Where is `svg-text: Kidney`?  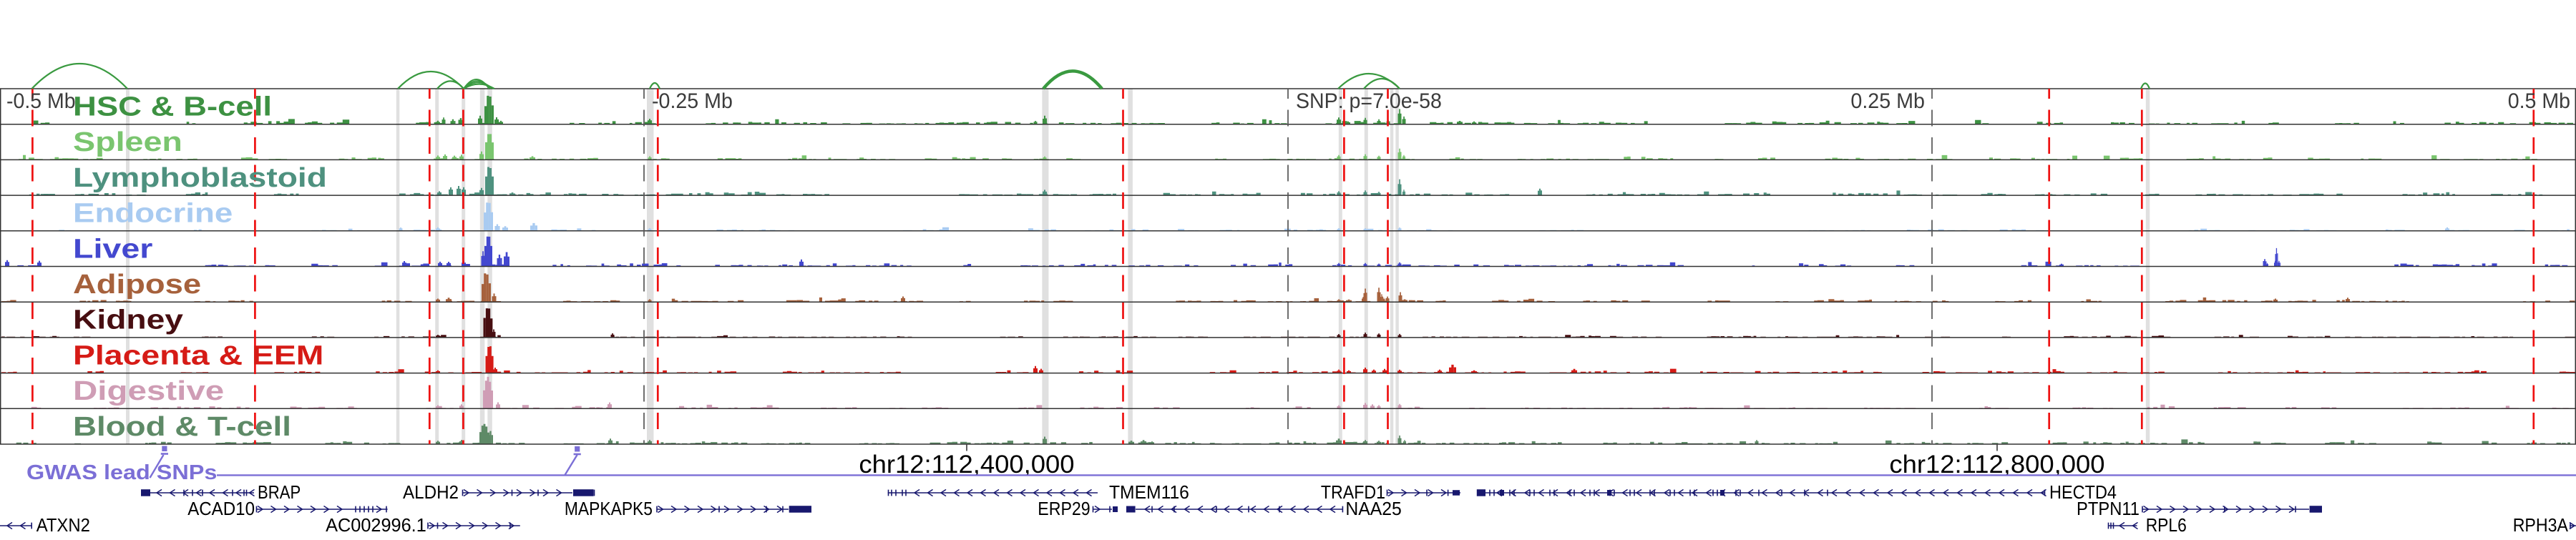
svg-text: Kidney is located at coordinates (128, 320).